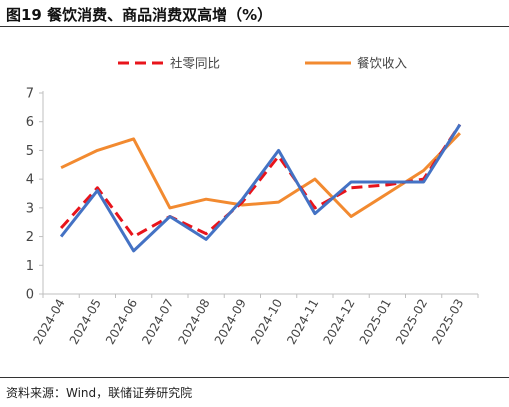 Image resolution: width=509 pixels, height=407 pixels. Describe the element at coordinates (30, 151) in the screenshot. I see `y-tick-label: 5` at that location.